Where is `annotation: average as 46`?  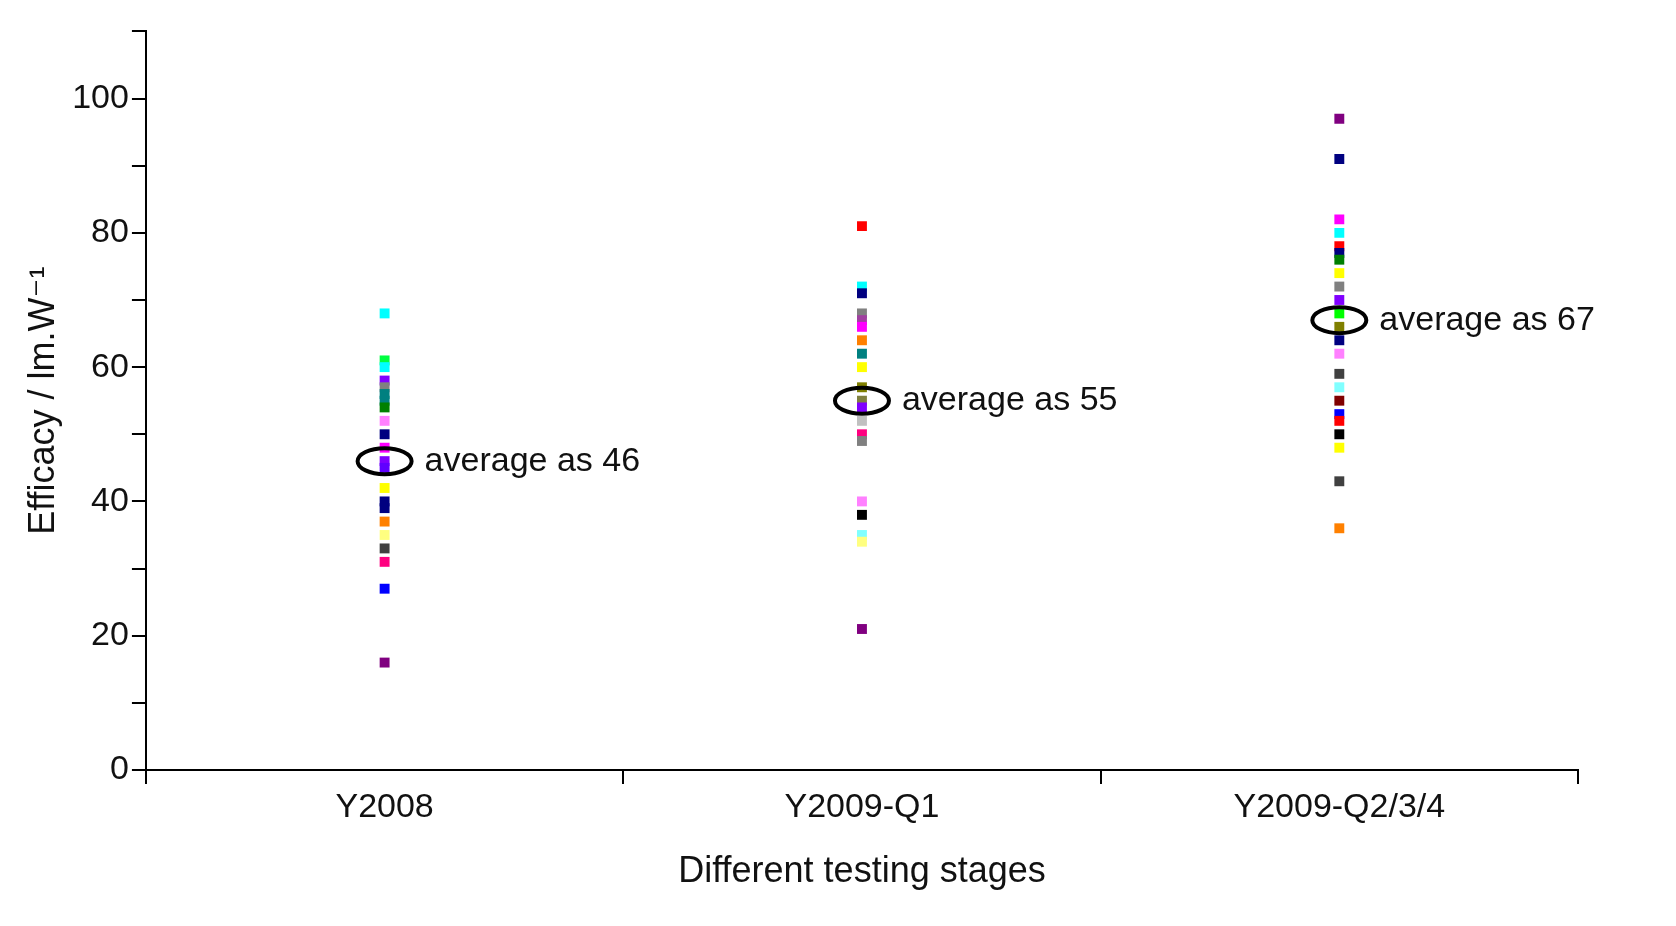
annotation: average as 46 is located at coordinates (532, 458).